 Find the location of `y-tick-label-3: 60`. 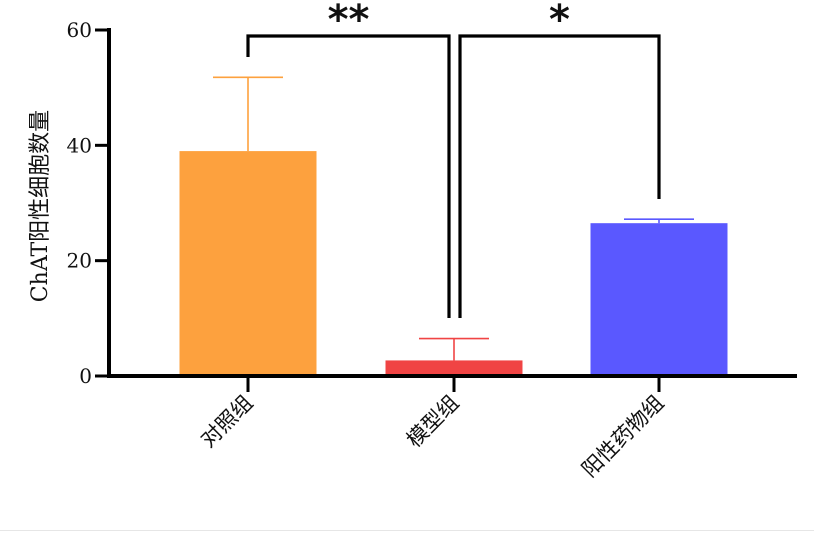

y-tick-label-3: 60 is located at coordinates (79, 30).